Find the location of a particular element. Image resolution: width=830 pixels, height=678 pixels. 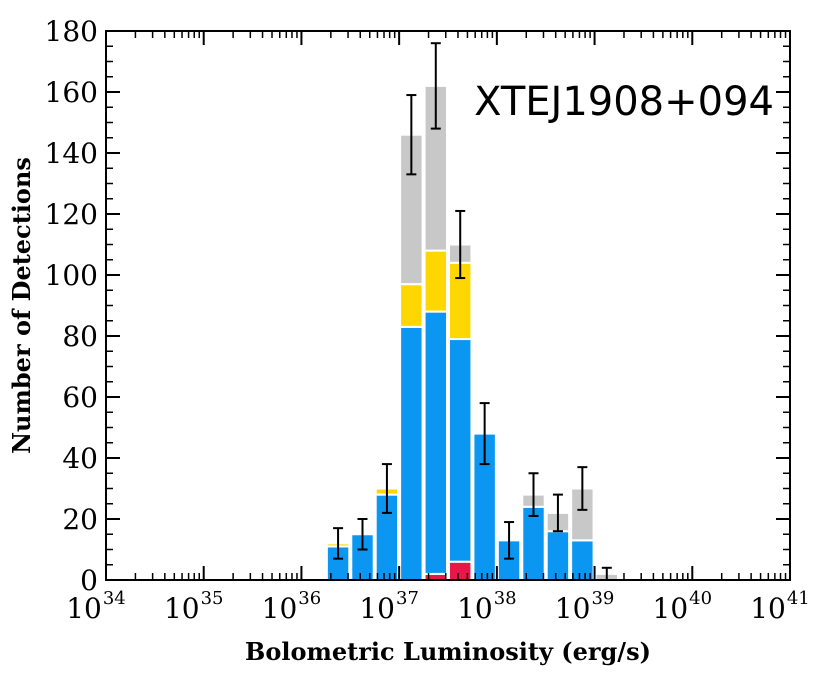

x-tick-label: 1035 is located at coordinates (194, 606).